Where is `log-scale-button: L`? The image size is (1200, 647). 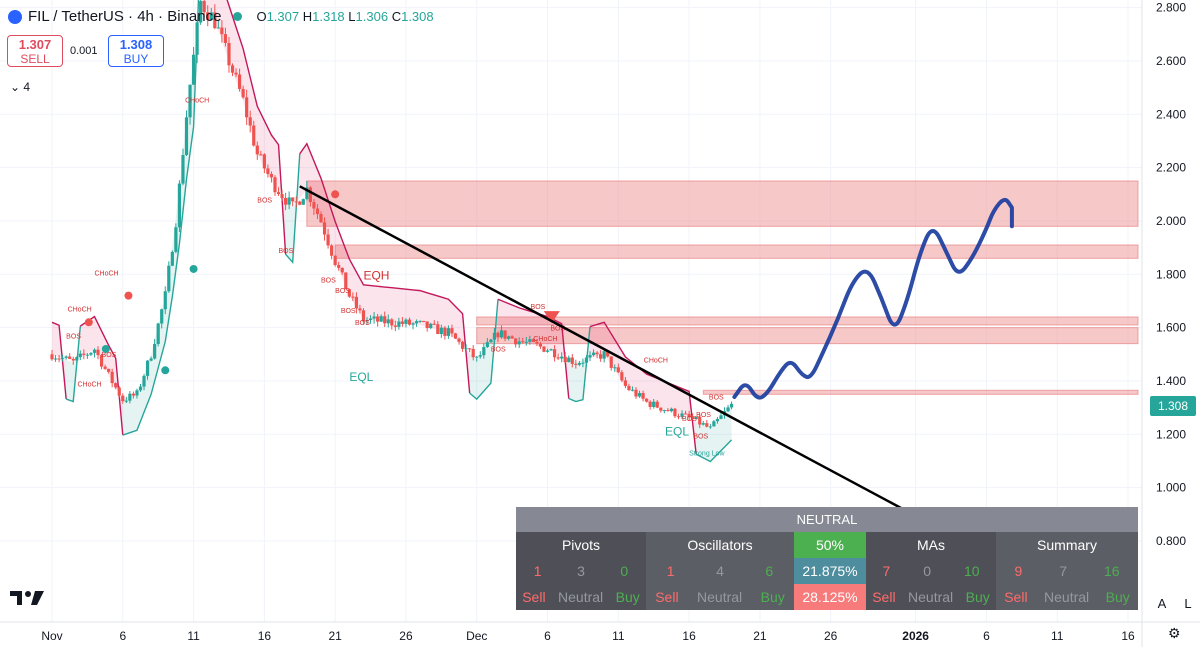 log-scale-button: L is located at coordinates (1188, 603).